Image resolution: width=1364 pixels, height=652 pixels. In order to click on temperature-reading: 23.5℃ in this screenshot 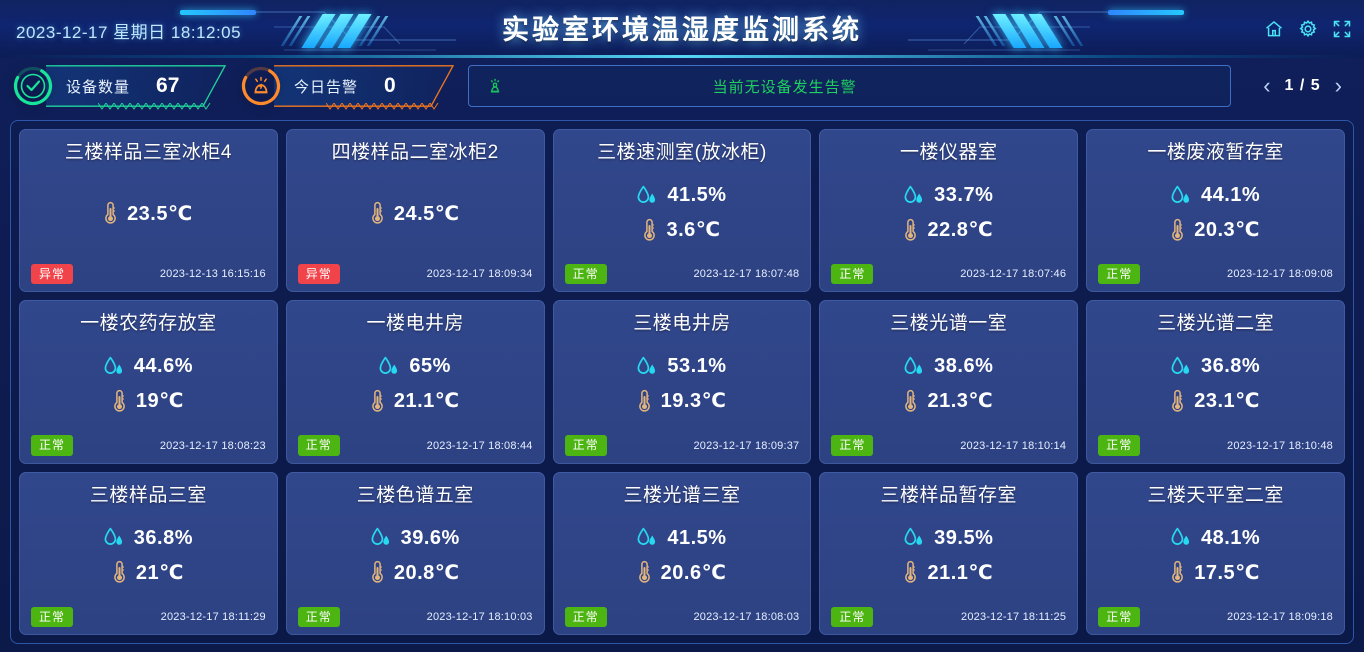, I will do `click(148, 213)`.